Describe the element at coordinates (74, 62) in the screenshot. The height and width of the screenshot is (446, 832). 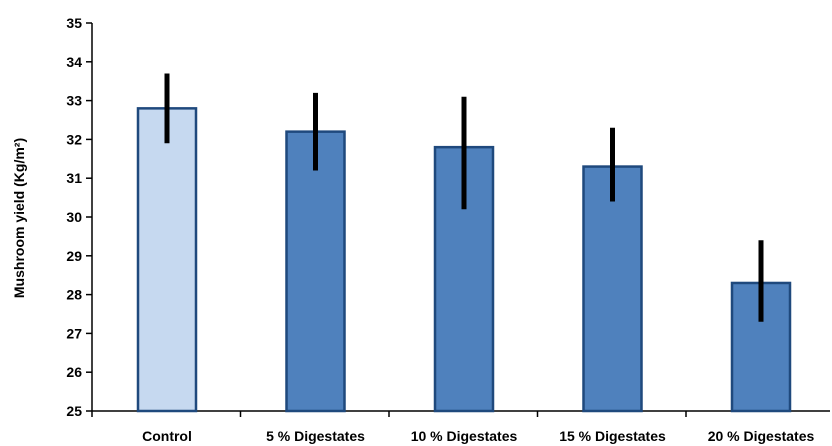
I see `y-tick-label: 34` at that location.